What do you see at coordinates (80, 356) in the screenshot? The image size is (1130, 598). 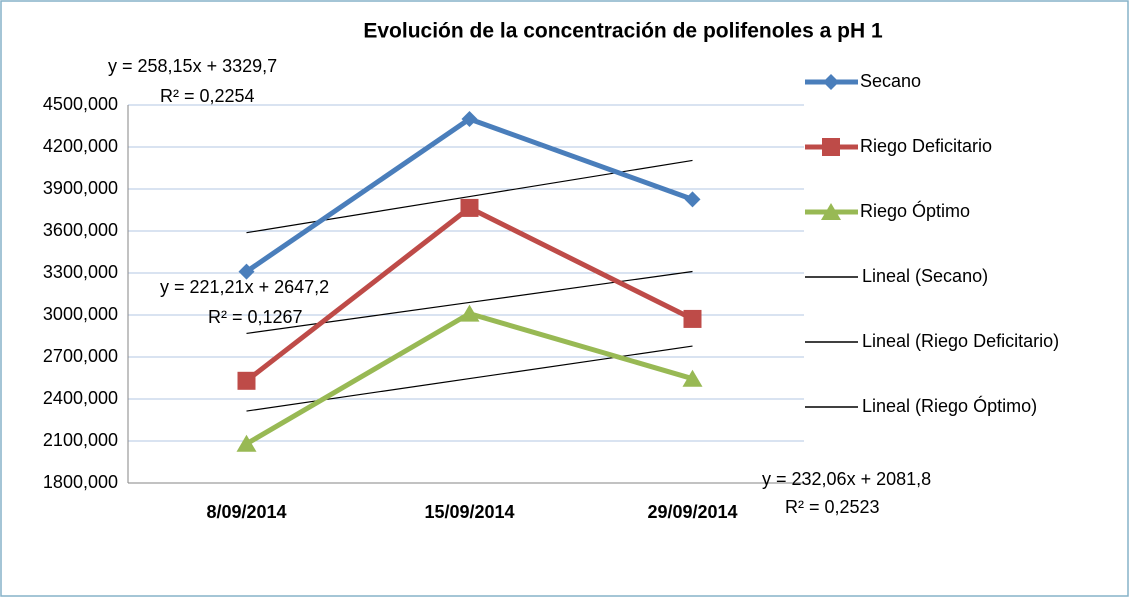 I see `y-tick-label: 2700,000` at bounding box center [80, 356].